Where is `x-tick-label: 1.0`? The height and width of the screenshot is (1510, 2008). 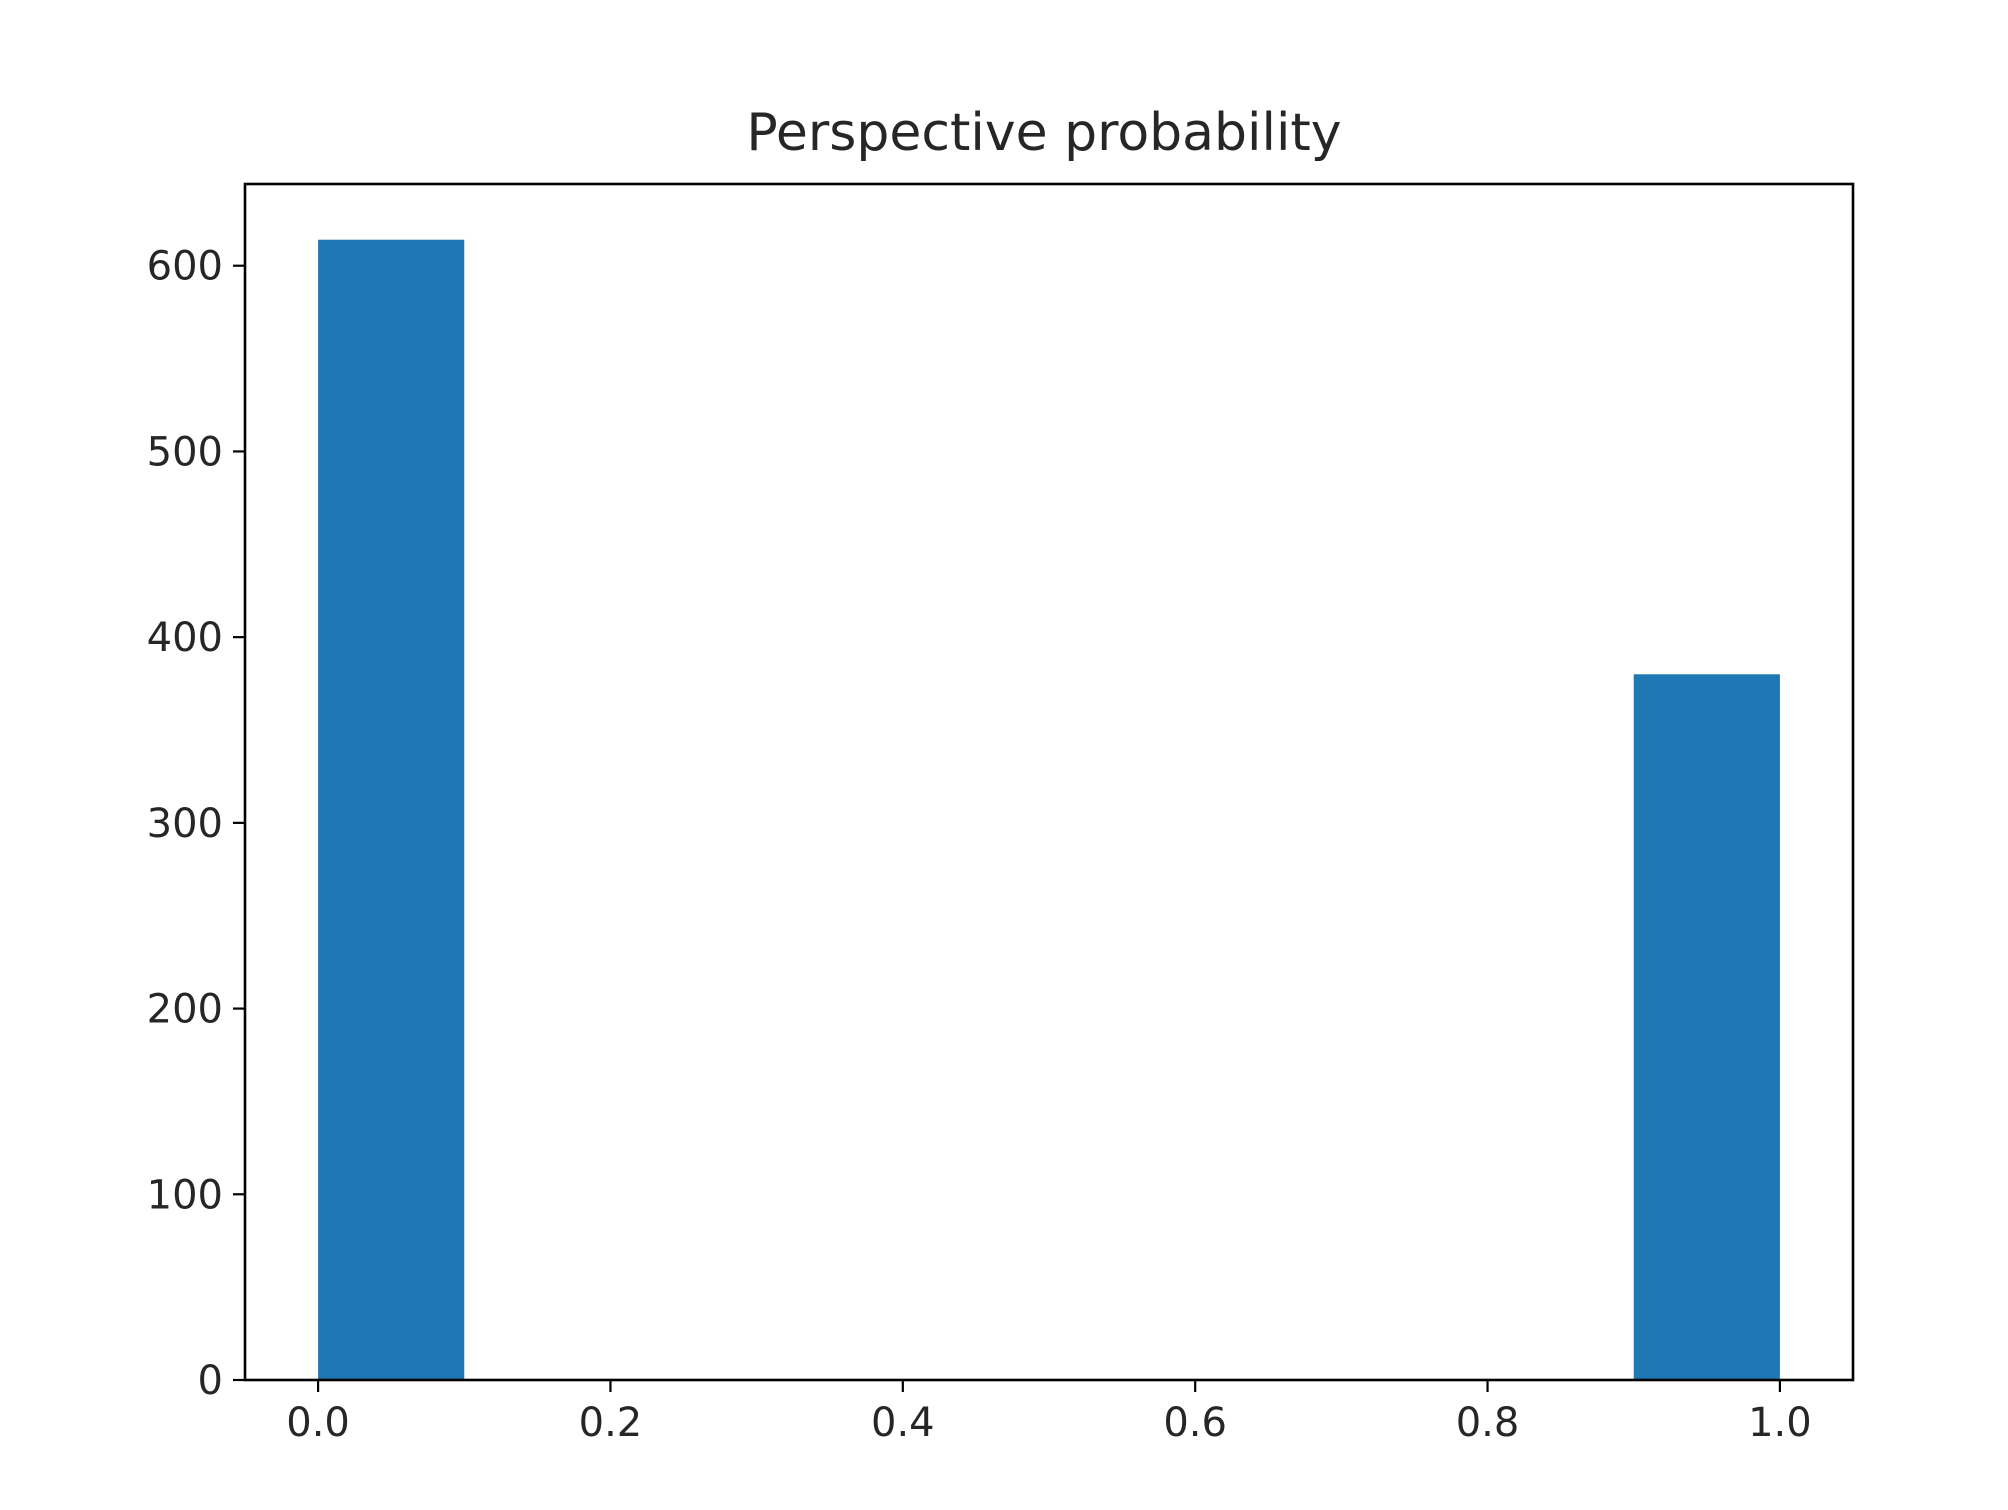 x-tick-label: 1.0 is located at coordinates (1780, 1423).